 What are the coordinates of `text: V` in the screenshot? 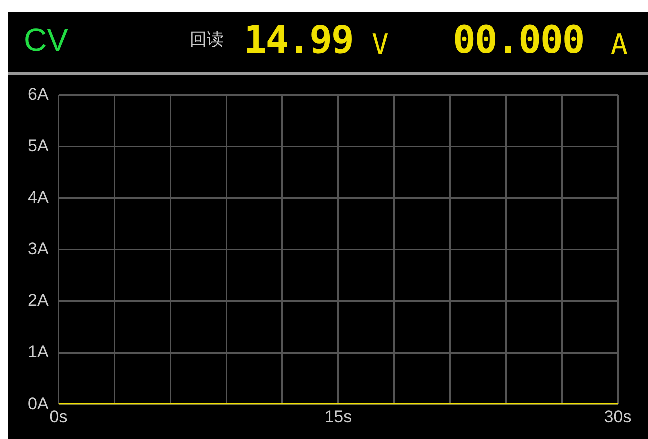 It's located at (380, 44).